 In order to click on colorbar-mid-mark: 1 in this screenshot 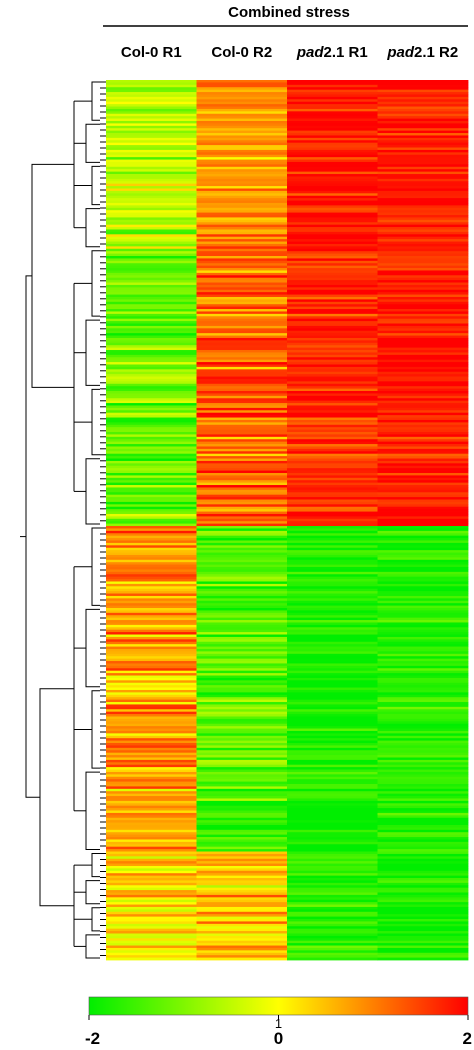, I will do `click(278, 1023)`.